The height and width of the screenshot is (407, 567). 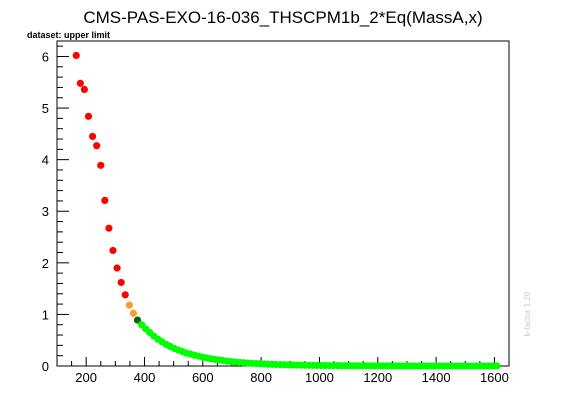 I want to click on y-tick-label: 0, so click(x=45, y=366).